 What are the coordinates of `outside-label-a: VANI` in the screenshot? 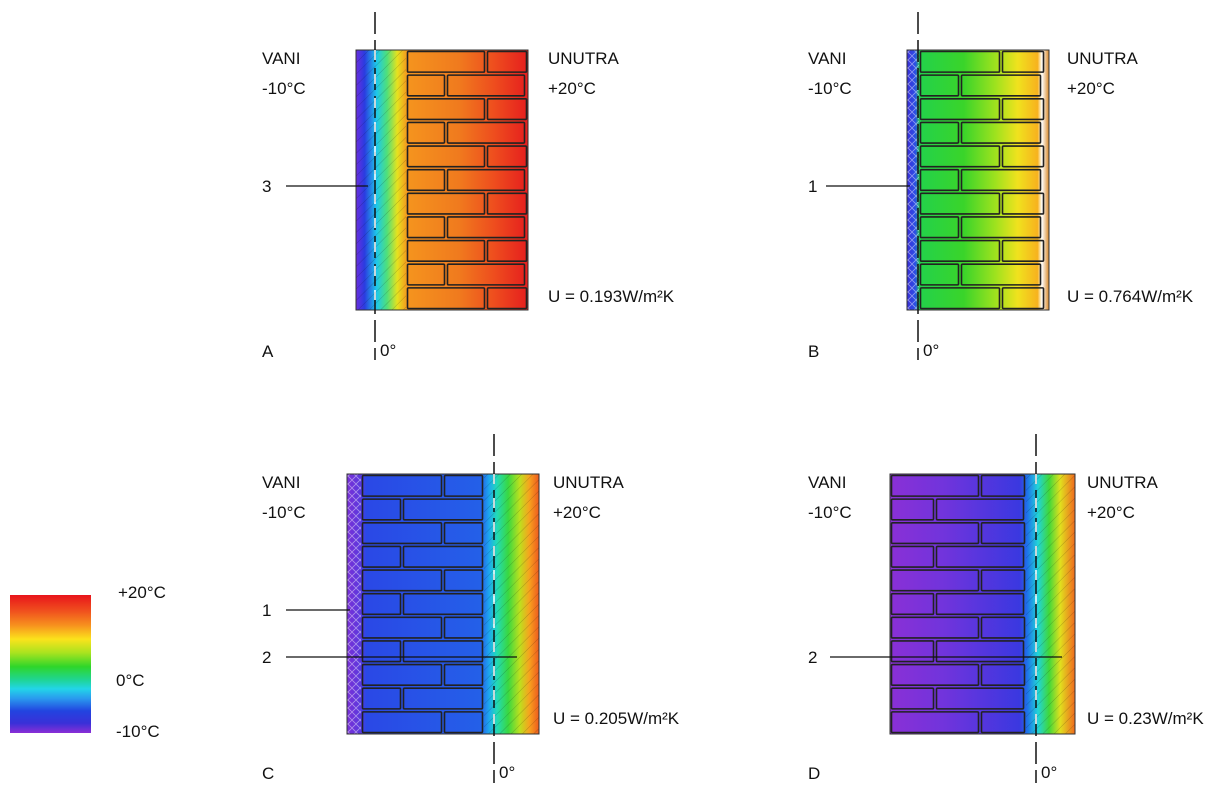 It's located at (281, 58).